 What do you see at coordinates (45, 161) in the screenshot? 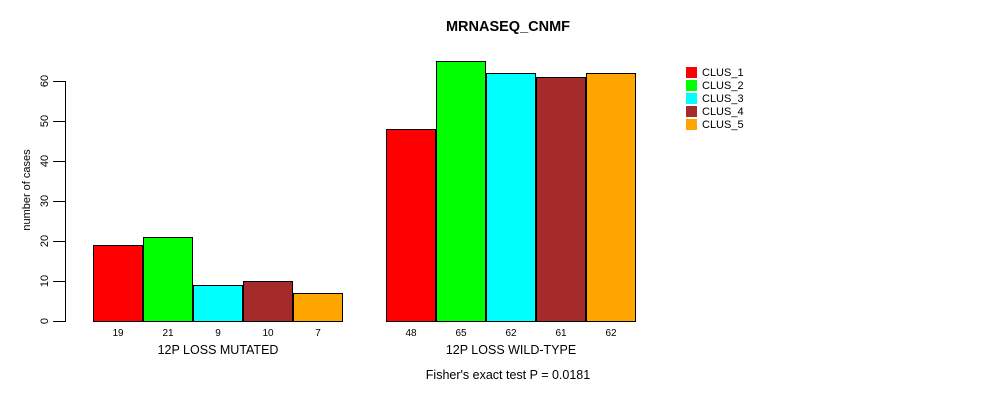
I see `y-axis-tick-label: 40` at bounding box center [45, 161].